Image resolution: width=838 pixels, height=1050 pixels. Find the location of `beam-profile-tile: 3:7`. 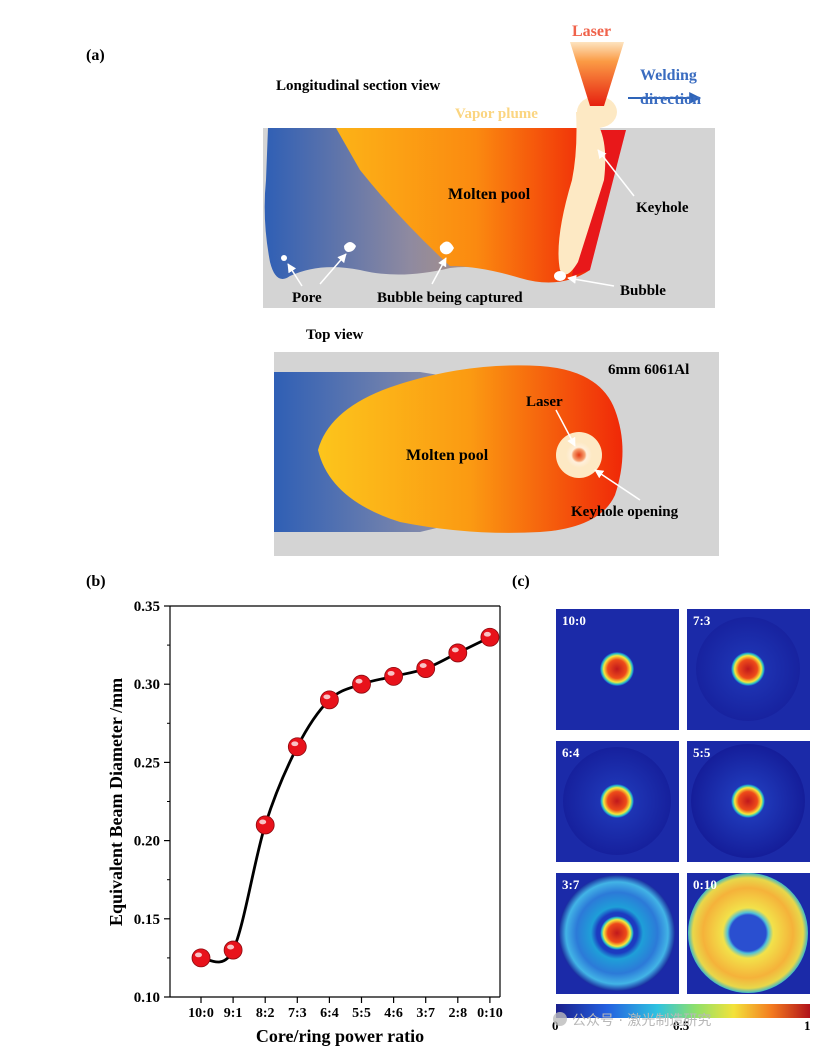

beam-profile-tile: 3:7 is located at coordinates (617, 933).